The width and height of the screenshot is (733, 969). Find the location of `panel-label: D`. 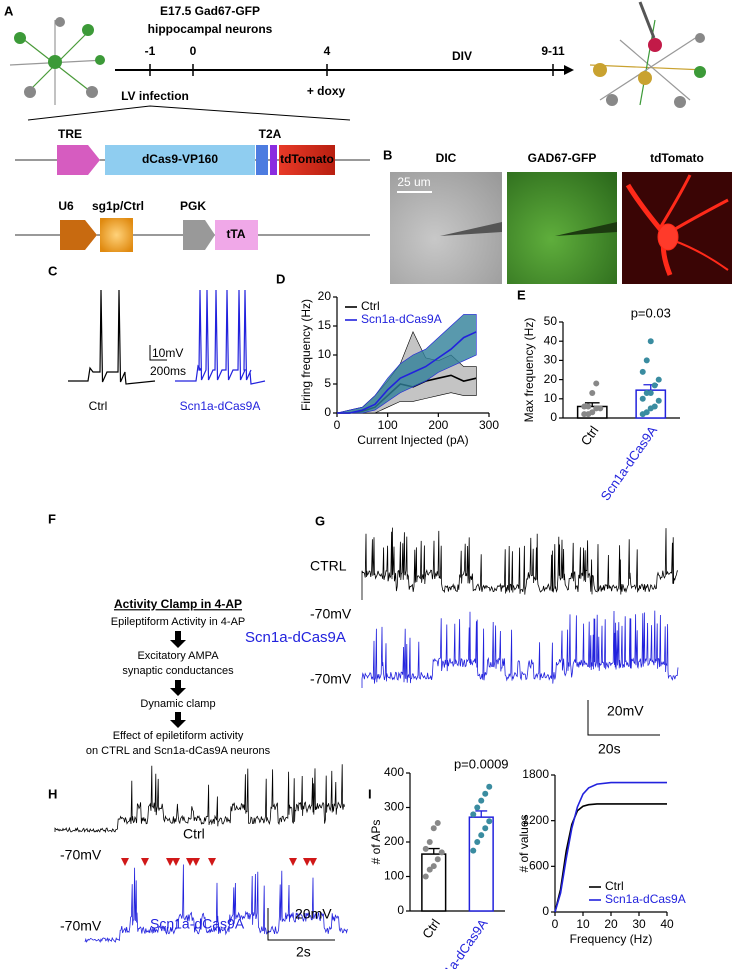

panel-label: D is located at coordinates (280, 278).